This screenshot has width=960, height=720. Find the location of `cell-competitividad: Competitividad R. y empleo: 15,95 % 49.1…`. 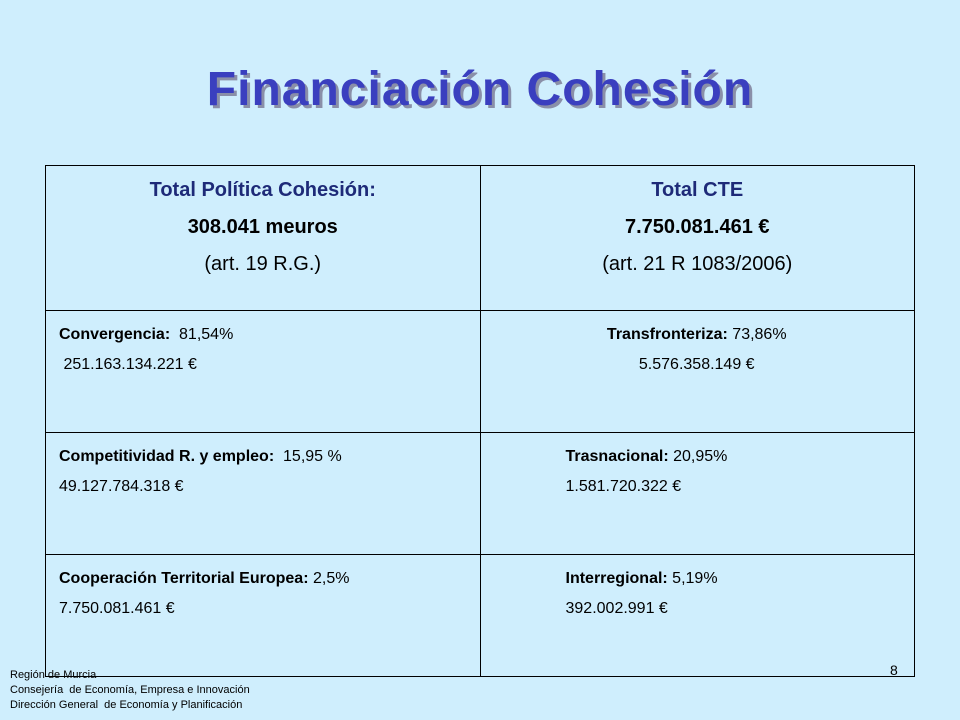

cell-competitividad: Competitividad R. y empleo: 15,95 % 49.1… is located at coordinates (263, 493).